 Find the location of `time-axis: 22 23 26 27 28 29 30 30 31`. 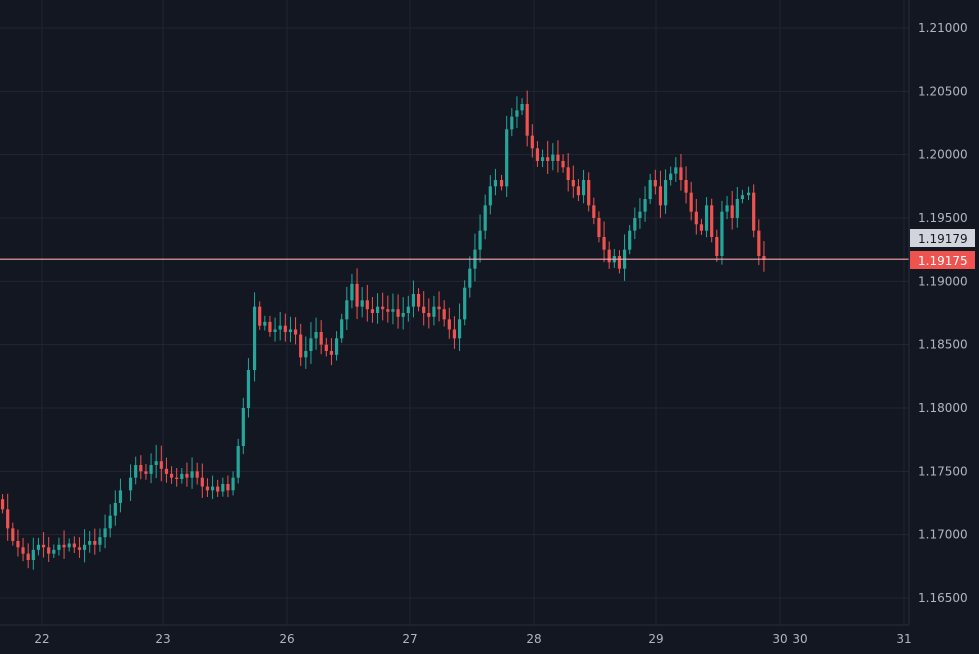

time-axis: 22 23 26 27 28 29 30 30 31 is located at coordinates (472, 639).